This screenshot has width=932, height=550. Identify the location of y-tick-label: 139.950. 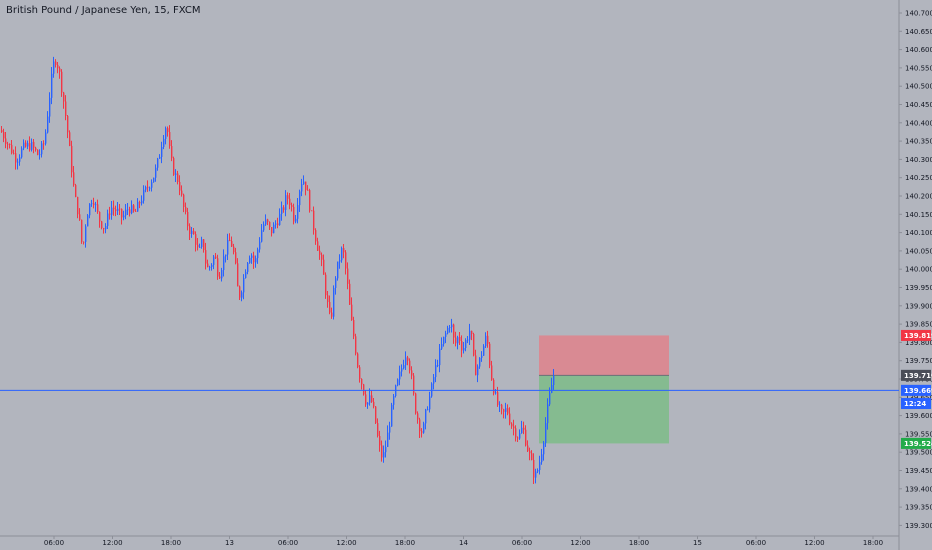
(918, 288).